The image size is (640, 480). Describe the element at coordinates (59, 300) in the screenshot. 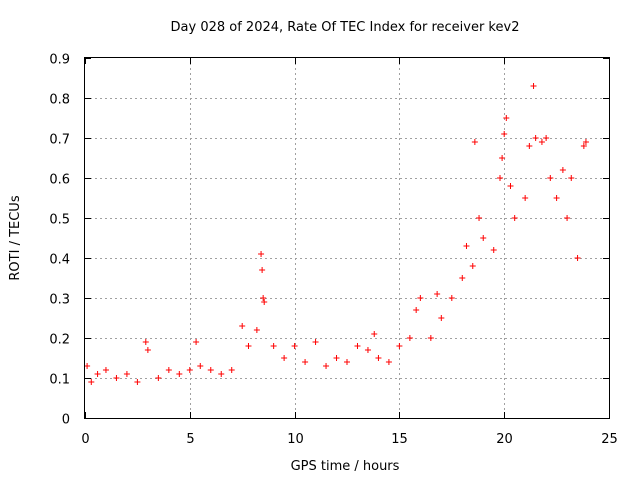

I see `y-tick-label: 0.3` at that location.